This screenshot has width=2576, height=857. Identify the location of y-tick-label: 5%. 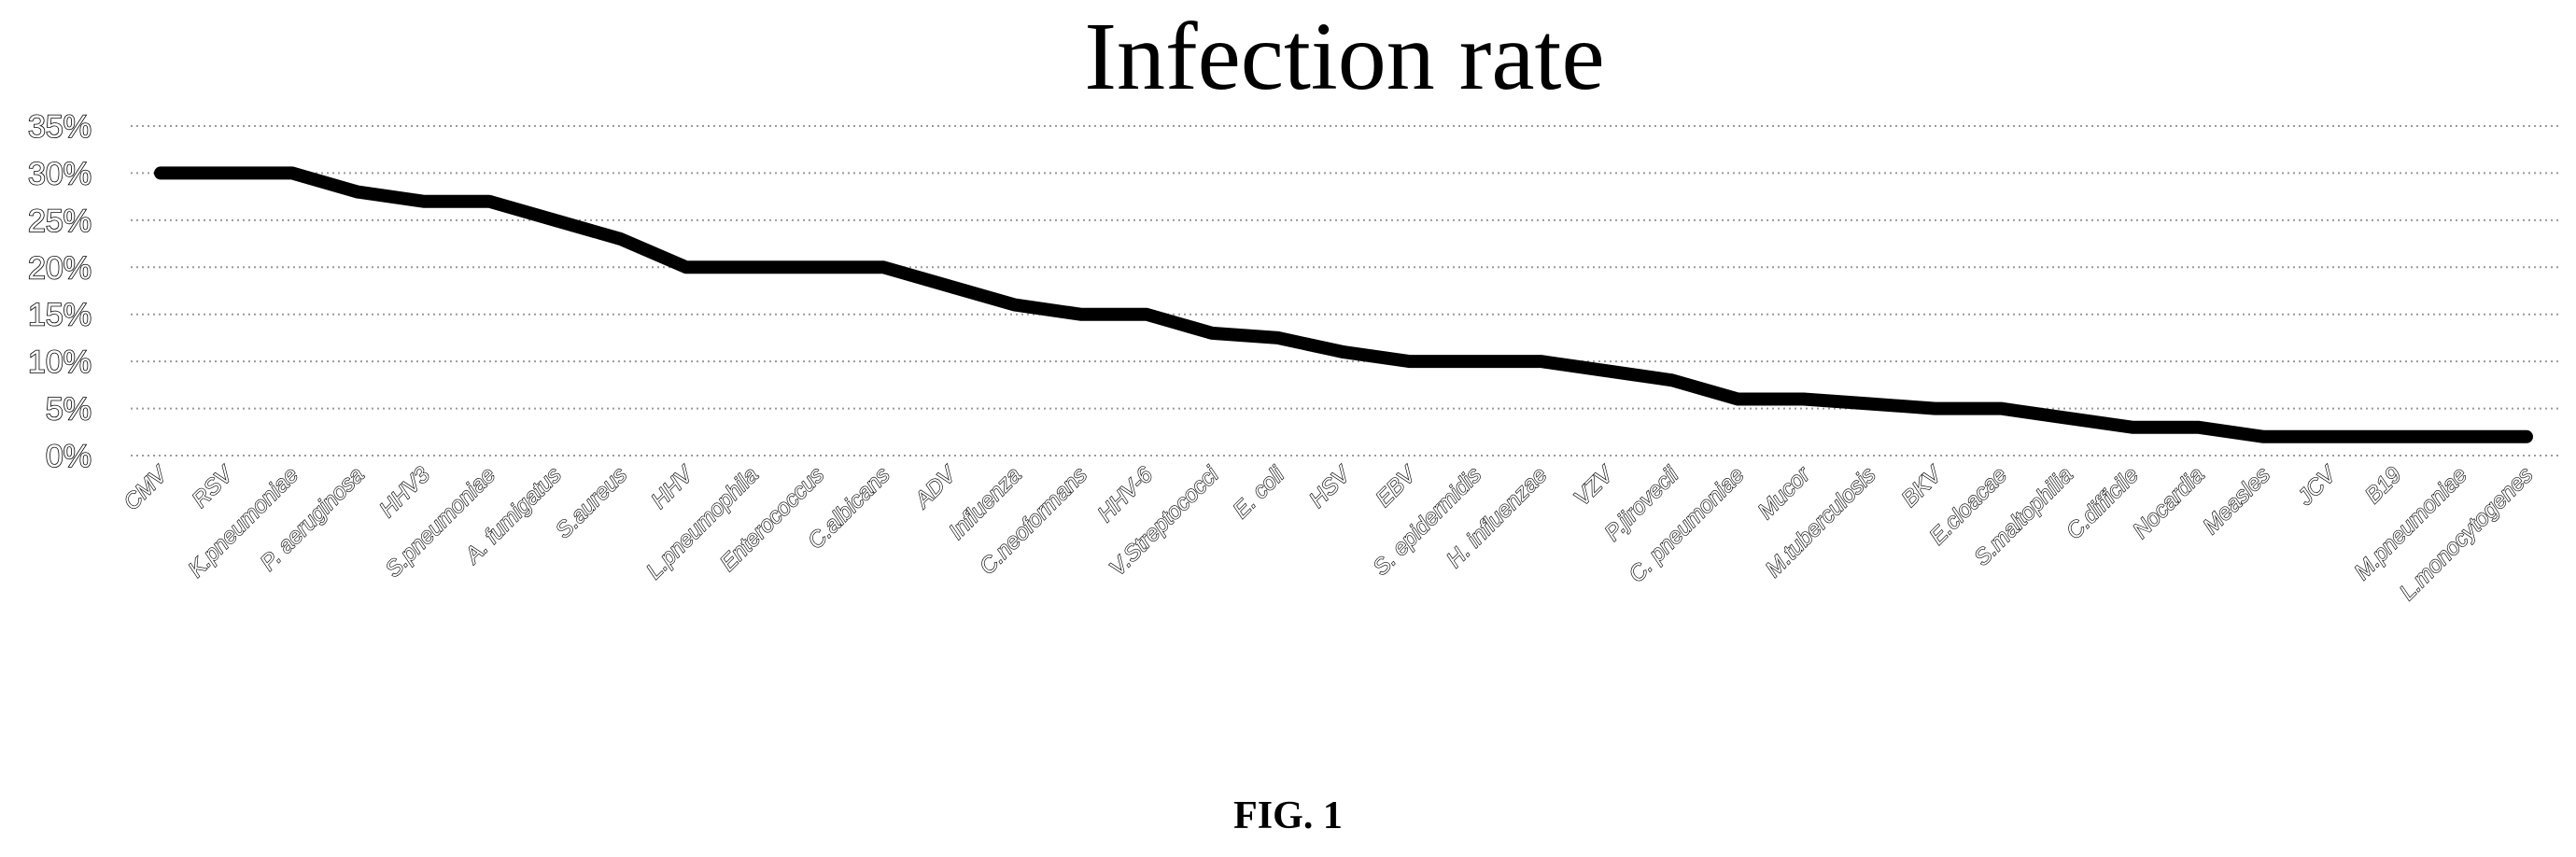
(68, 410).